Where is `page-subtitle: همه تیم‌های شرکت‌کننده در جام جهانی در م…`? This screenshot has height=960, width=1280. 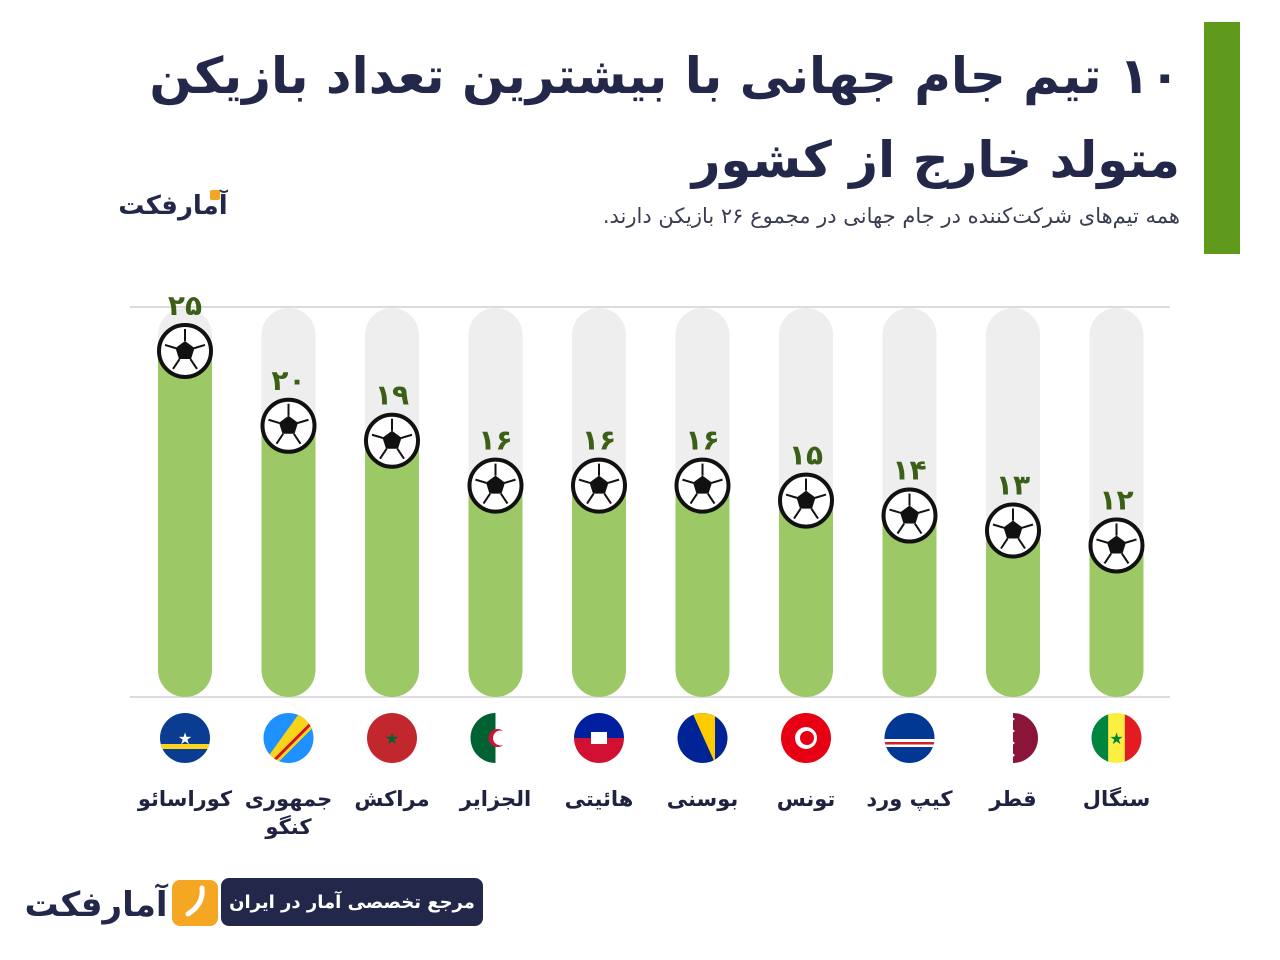 page-subtitle: همه تیم‌های شرکت‌کننده در جام جهانی در م… is located at coordinates (891, 216).